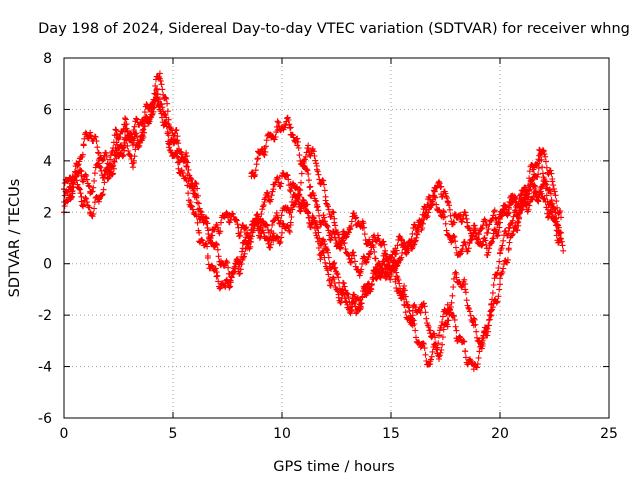 The image size is (640, 480). Describe the element at coordinates (282, 434) in the screenshot. I see `x-tick-label: 10` at that location.